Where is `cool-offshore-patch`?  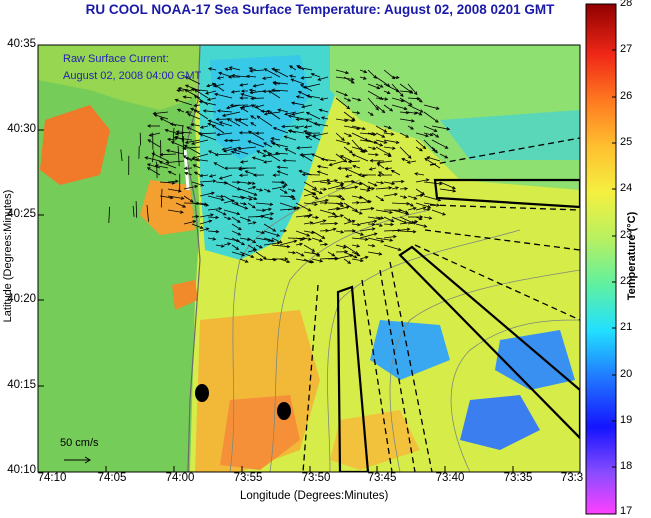
cool-offshore-patch is located at coordinates (410, 350).